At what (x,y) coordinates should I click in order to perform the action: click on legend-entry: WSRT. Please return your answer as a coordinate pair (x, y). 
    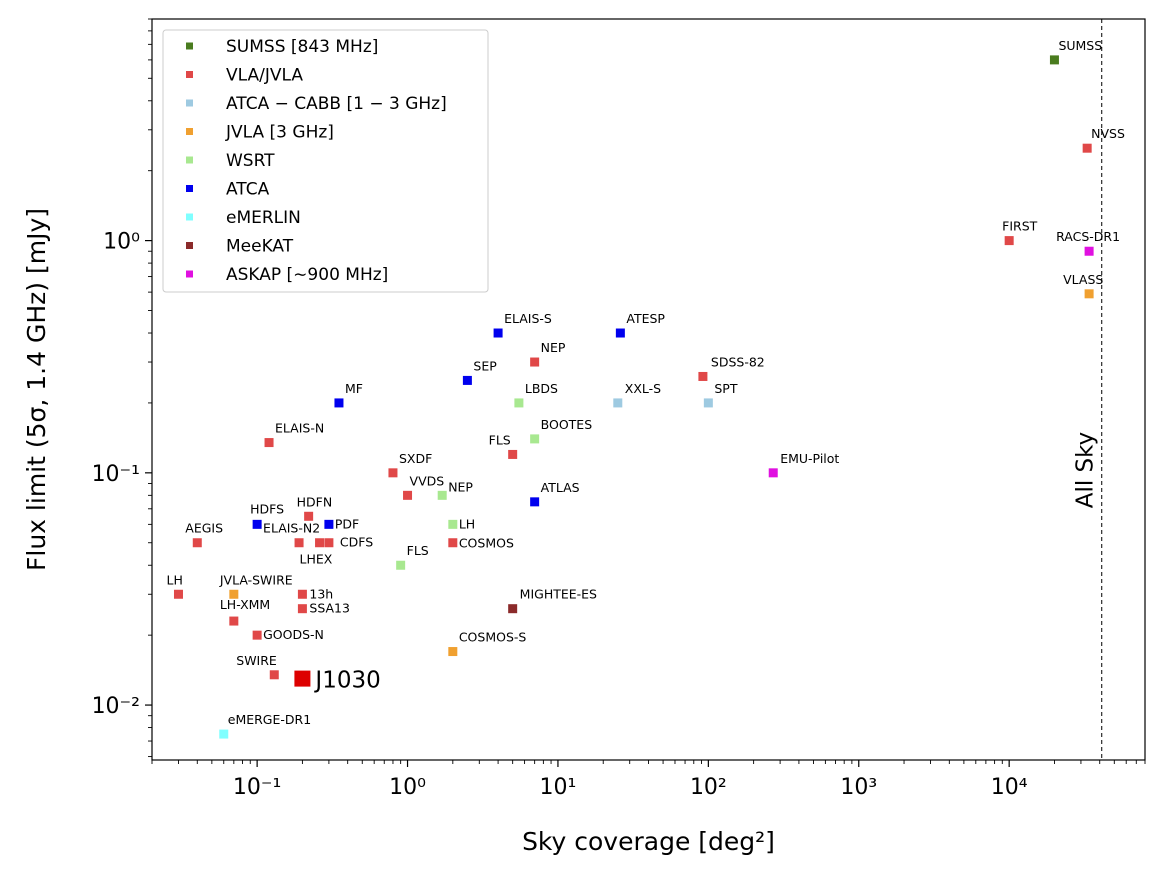
    Looking at the image, I should click on (250, 161).